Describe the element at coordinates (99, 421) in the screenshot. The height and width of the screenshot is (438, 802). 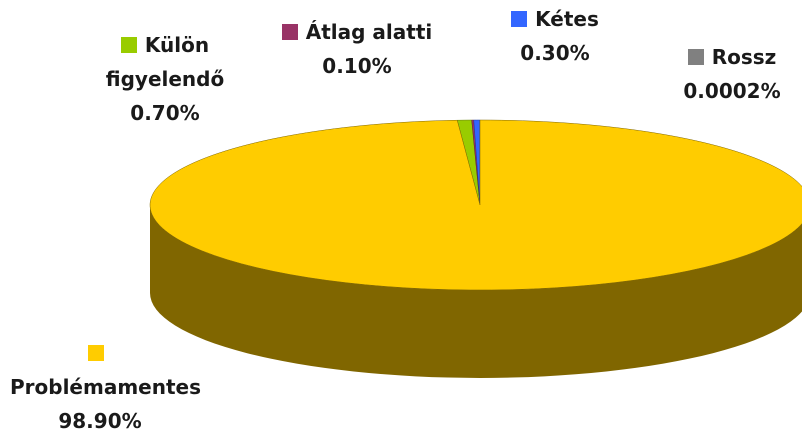
I see `value-label: 98.90%` at that location.